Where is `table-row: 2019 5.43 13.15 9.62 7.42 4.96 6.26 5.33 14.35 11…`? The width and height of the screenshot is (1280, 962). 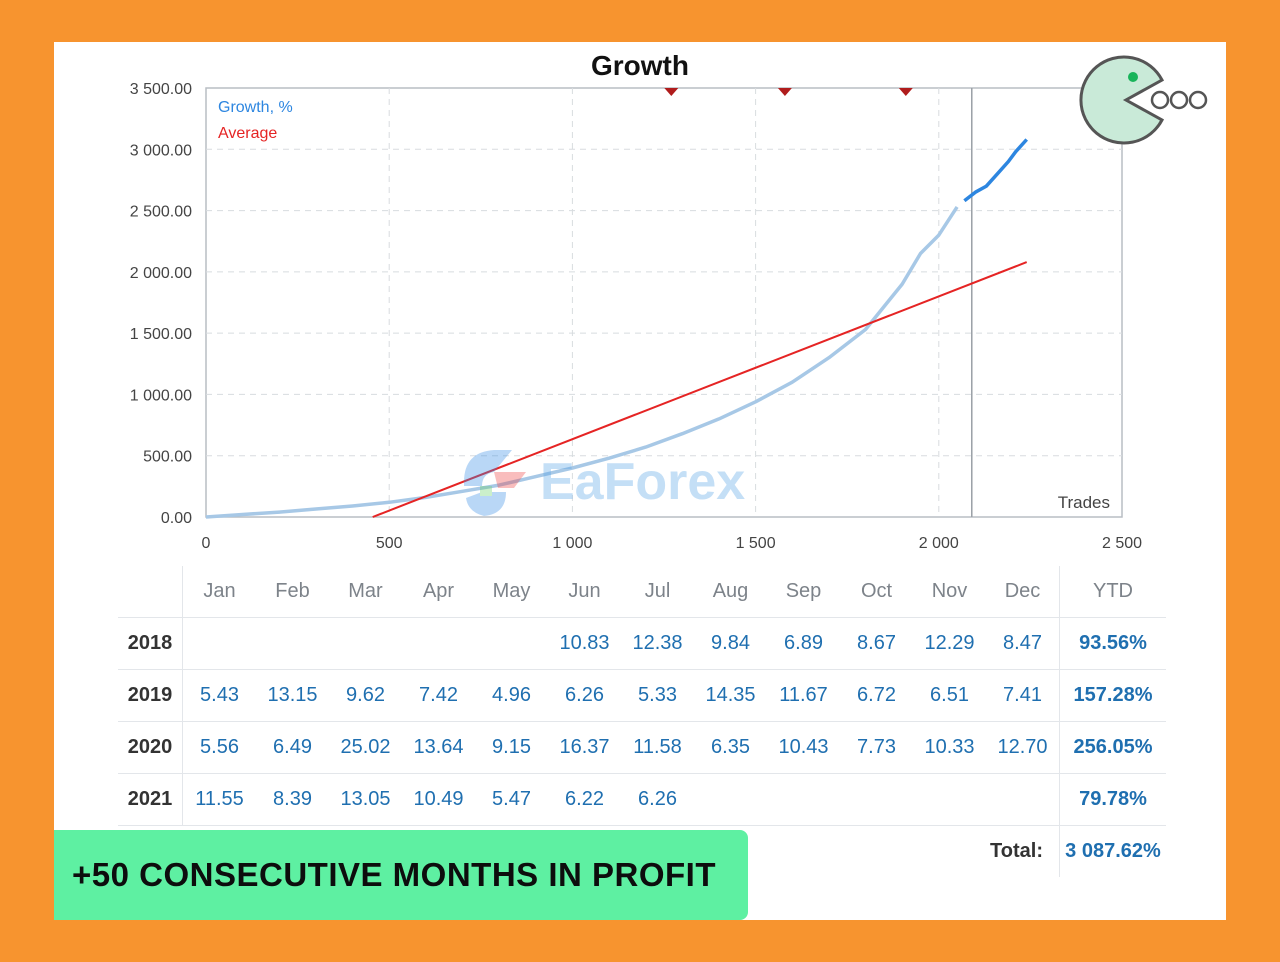 table-row: 2019 5.43 13.15 9.62 7.42 4.96 6.26 5.33 14.35 11… is located at coordinates (642, 695).